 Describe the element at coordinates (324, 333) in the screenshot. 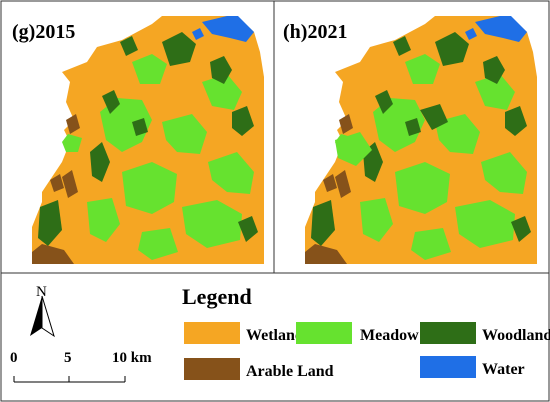

I see `legend-swatch-meadow` at that location.